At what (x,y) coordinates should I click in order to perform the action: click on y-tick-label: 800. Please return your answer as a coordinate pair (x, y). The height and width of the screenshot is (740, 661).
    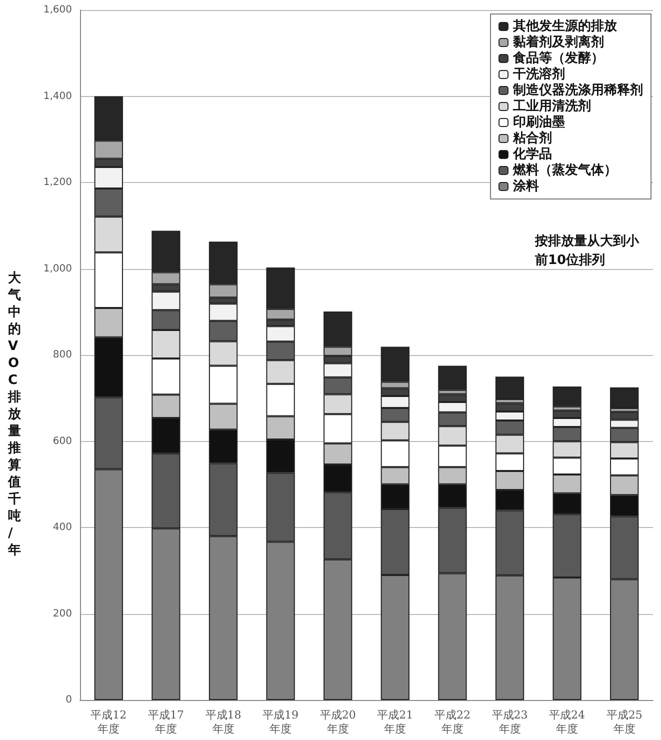
    Looking at the image, I should click on (62, 355).